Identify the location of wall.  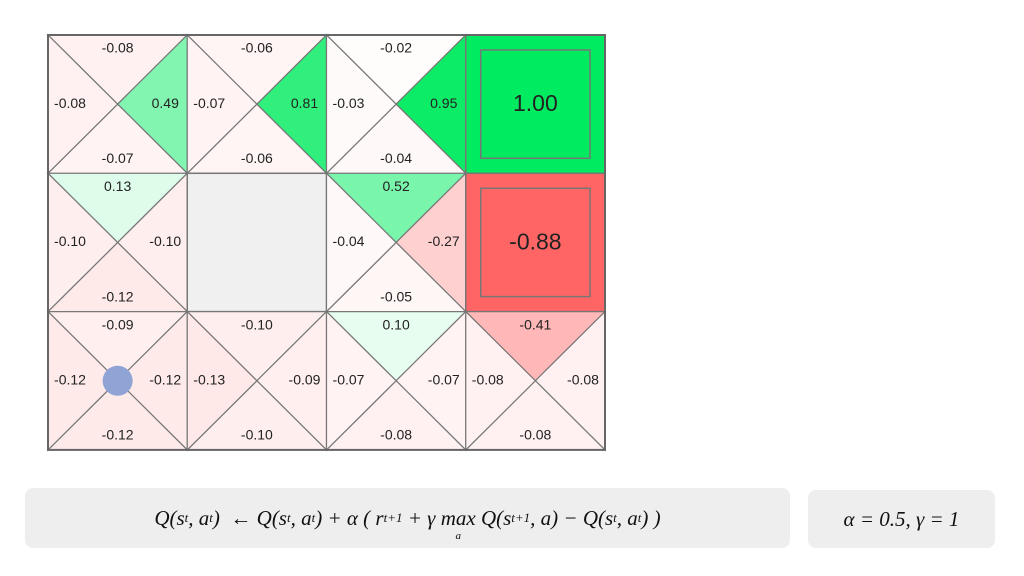
(257, 242).